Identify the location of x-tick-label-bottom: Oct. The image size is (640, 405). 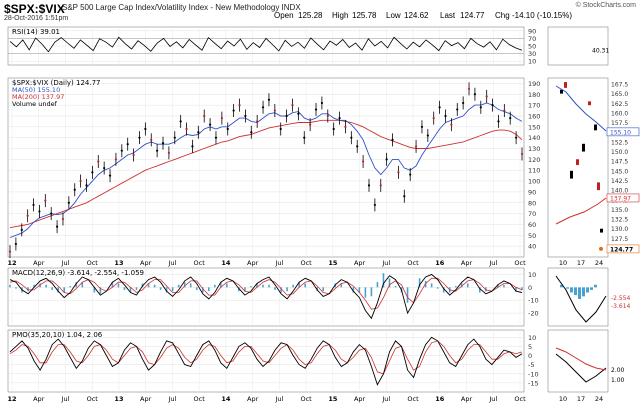
(93, 399).